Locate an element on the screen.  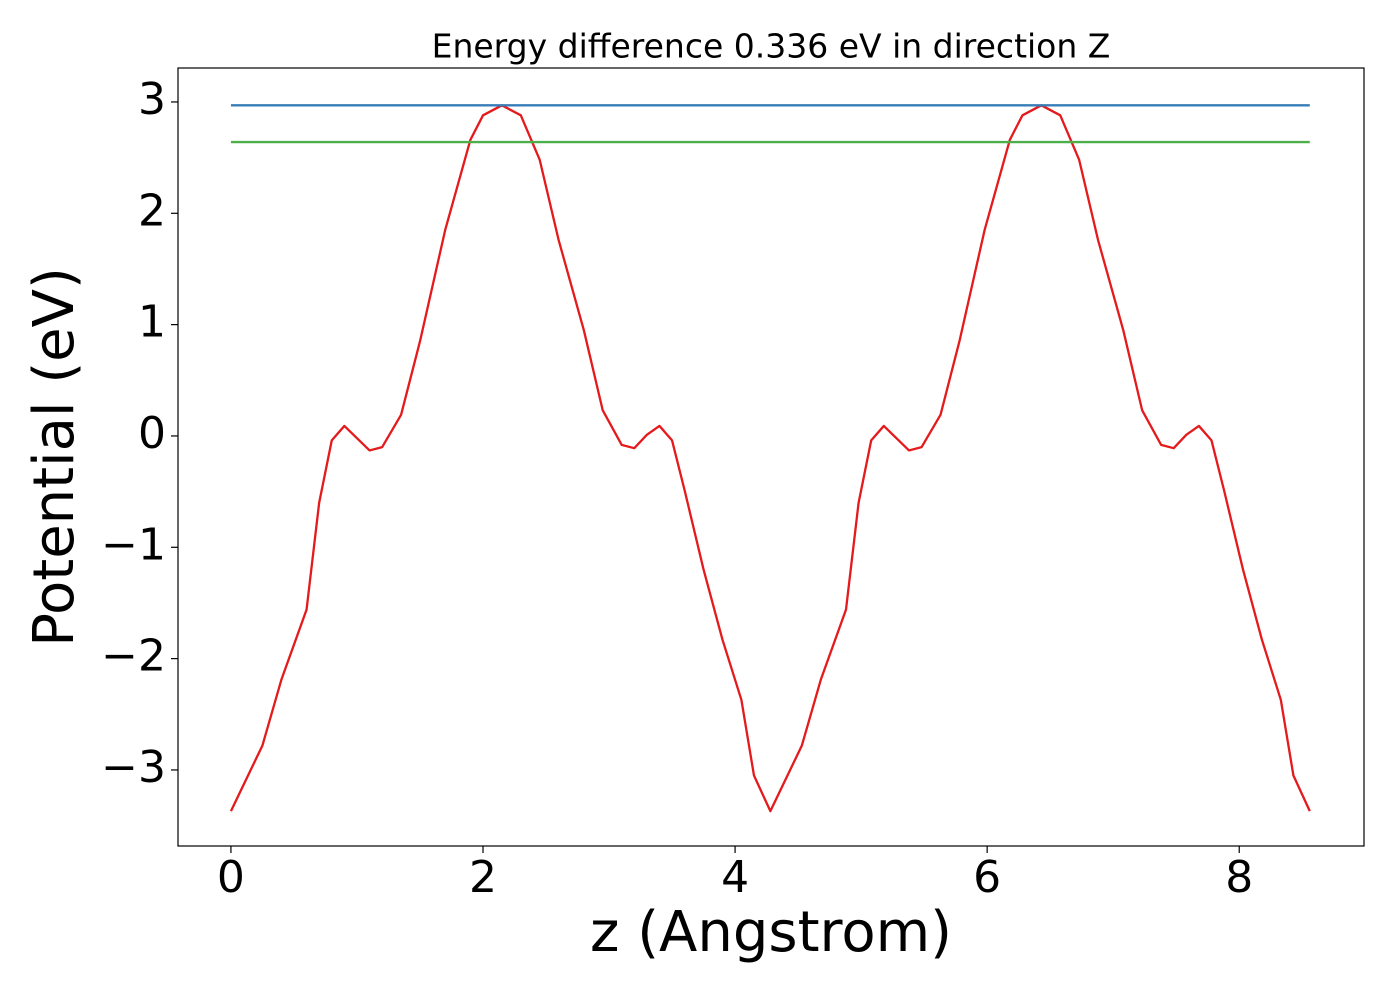
x-axis-label: z (Angstrom) is located at coordinates (771, 932).